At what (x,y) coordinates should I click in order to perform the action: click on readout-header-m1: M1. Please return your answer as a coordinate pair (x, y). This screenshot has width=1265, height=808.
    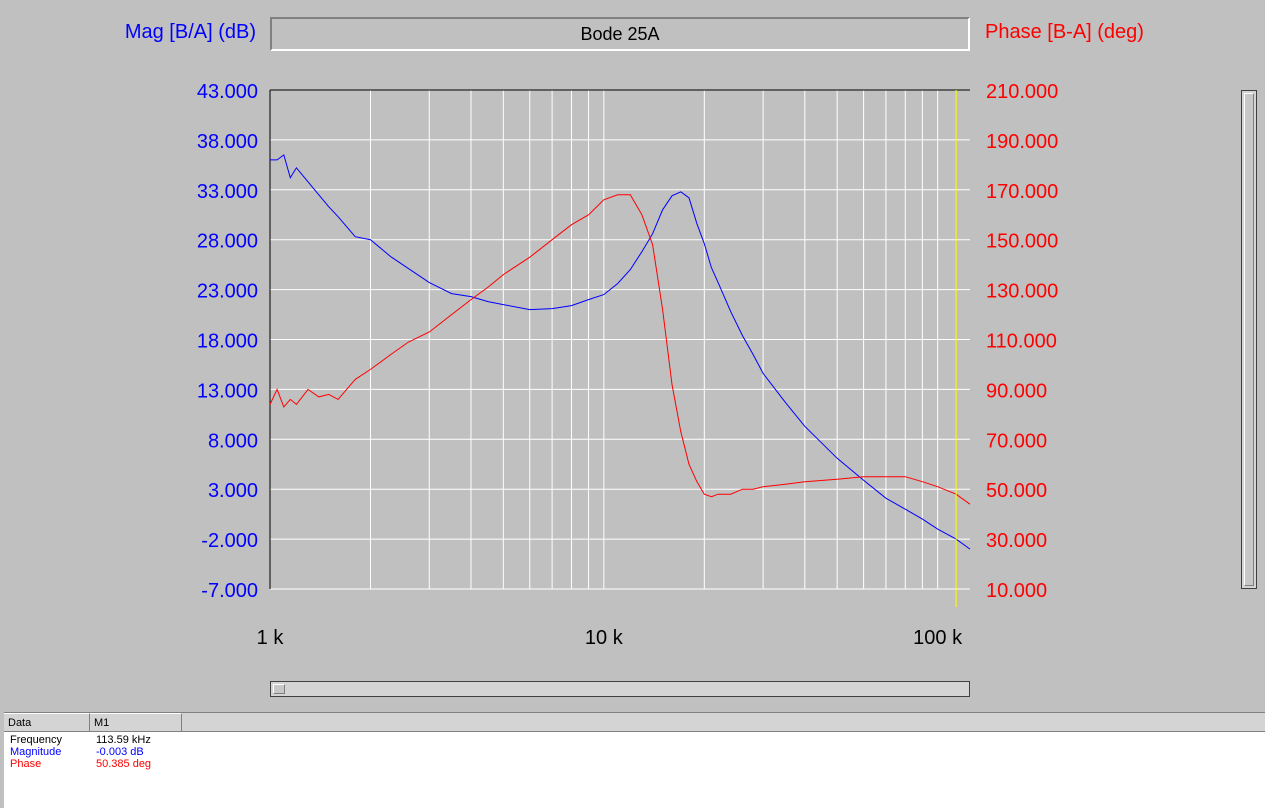
    Looking at the image, I should click on (136, 722).